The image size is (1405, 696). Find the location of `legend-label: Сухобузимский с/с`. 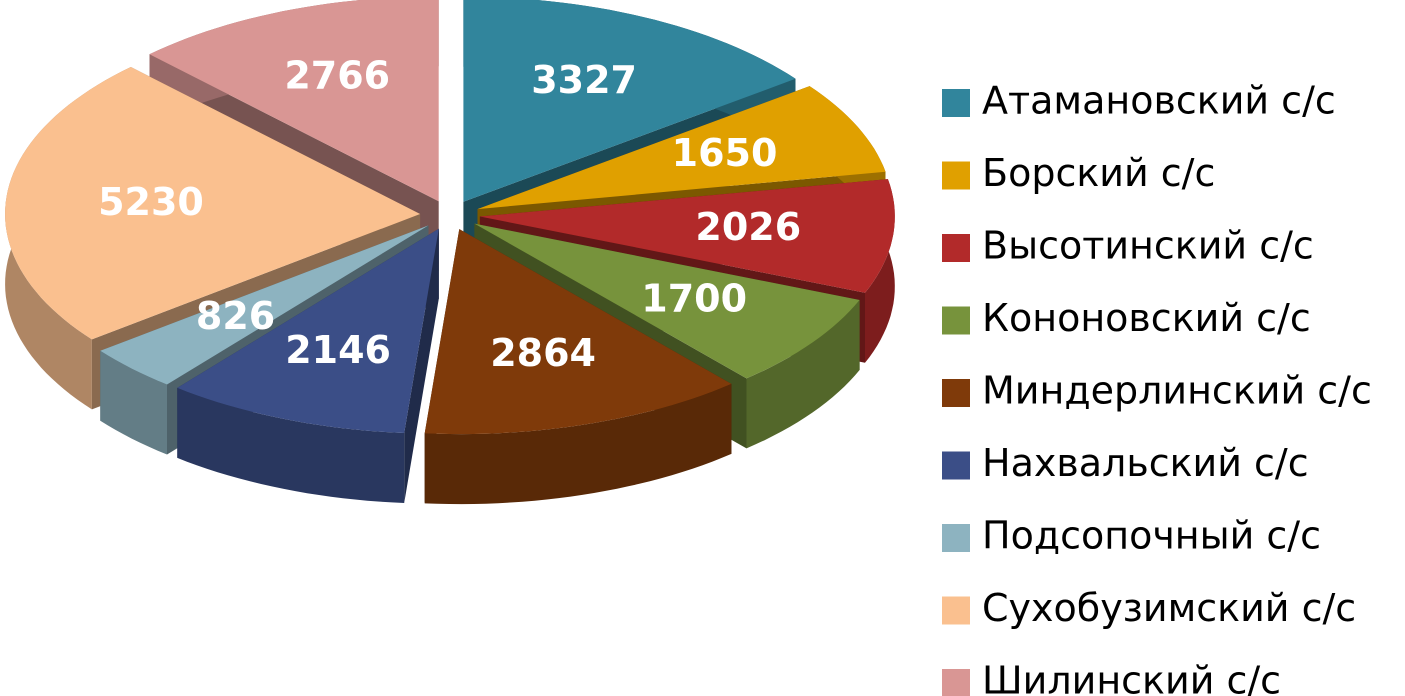

legend-label: Сухобузимский с/с is located at coordinates (1169, 608).